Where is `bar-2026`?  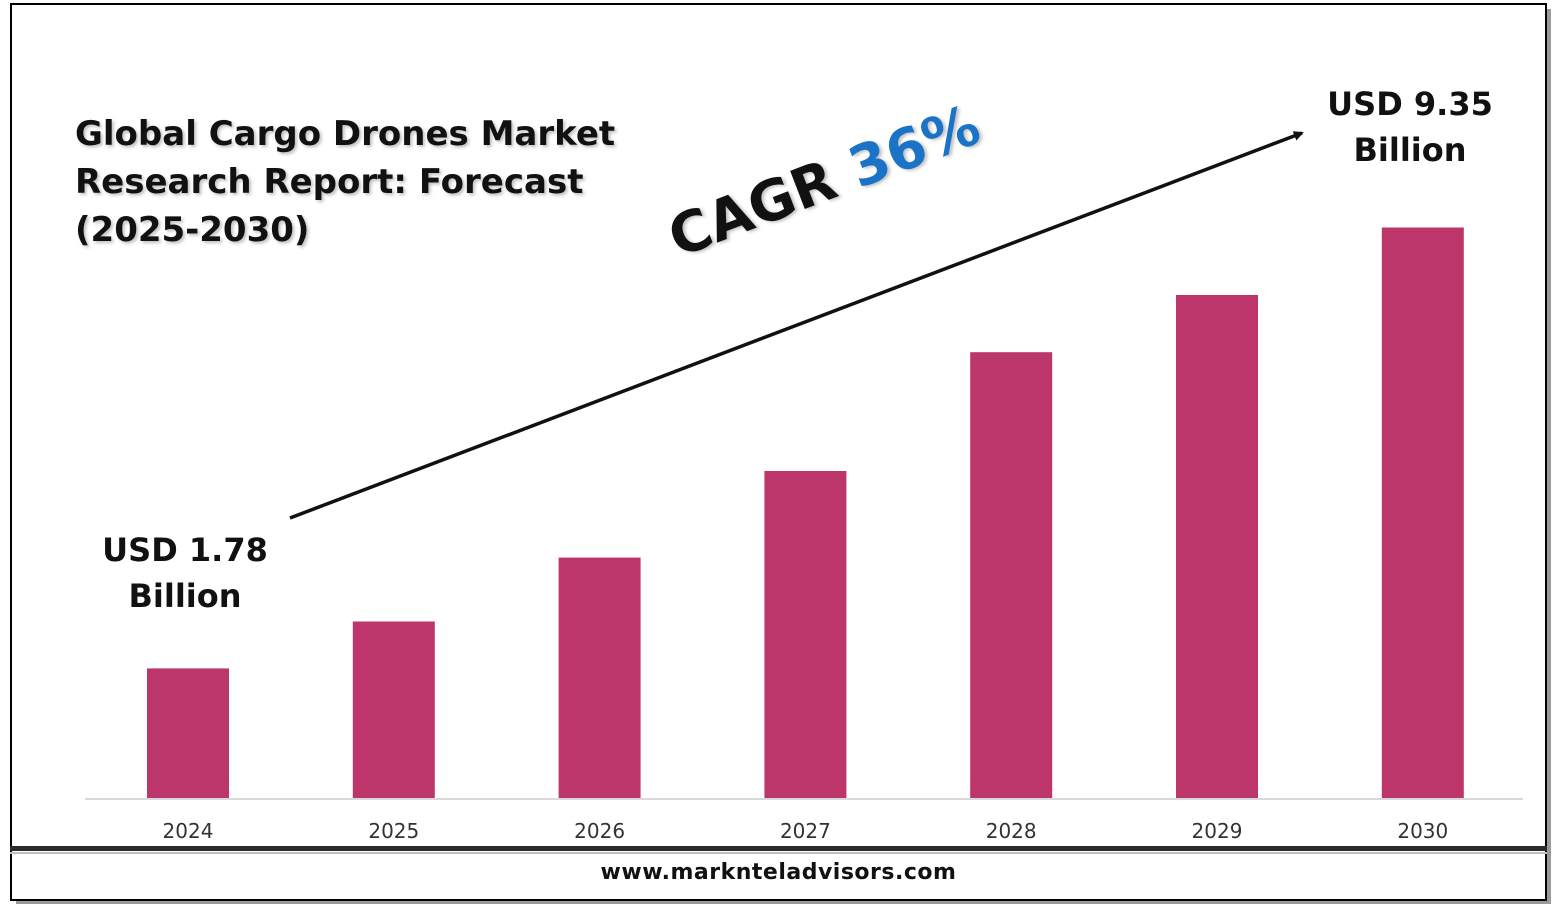 bar-2026 is located at coordinates (599, 678).